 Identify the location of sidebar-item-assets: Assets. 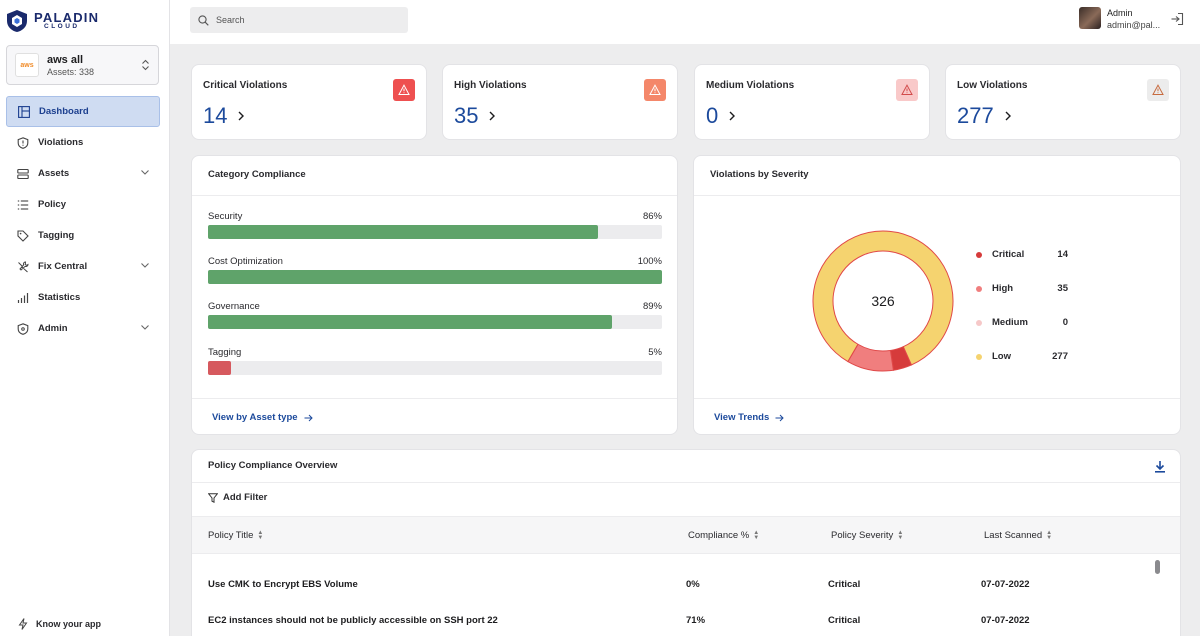
(83, 173).